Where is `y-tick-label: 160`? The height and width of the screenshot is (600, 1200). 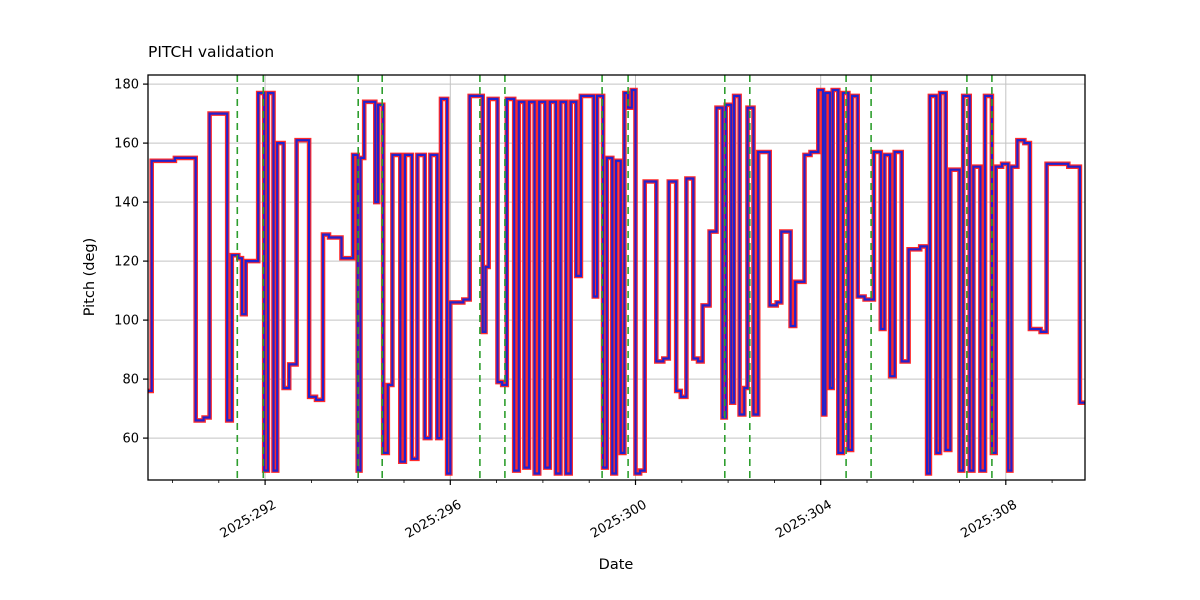 y-tick-label: 160 is located at coordinates (126, 144).